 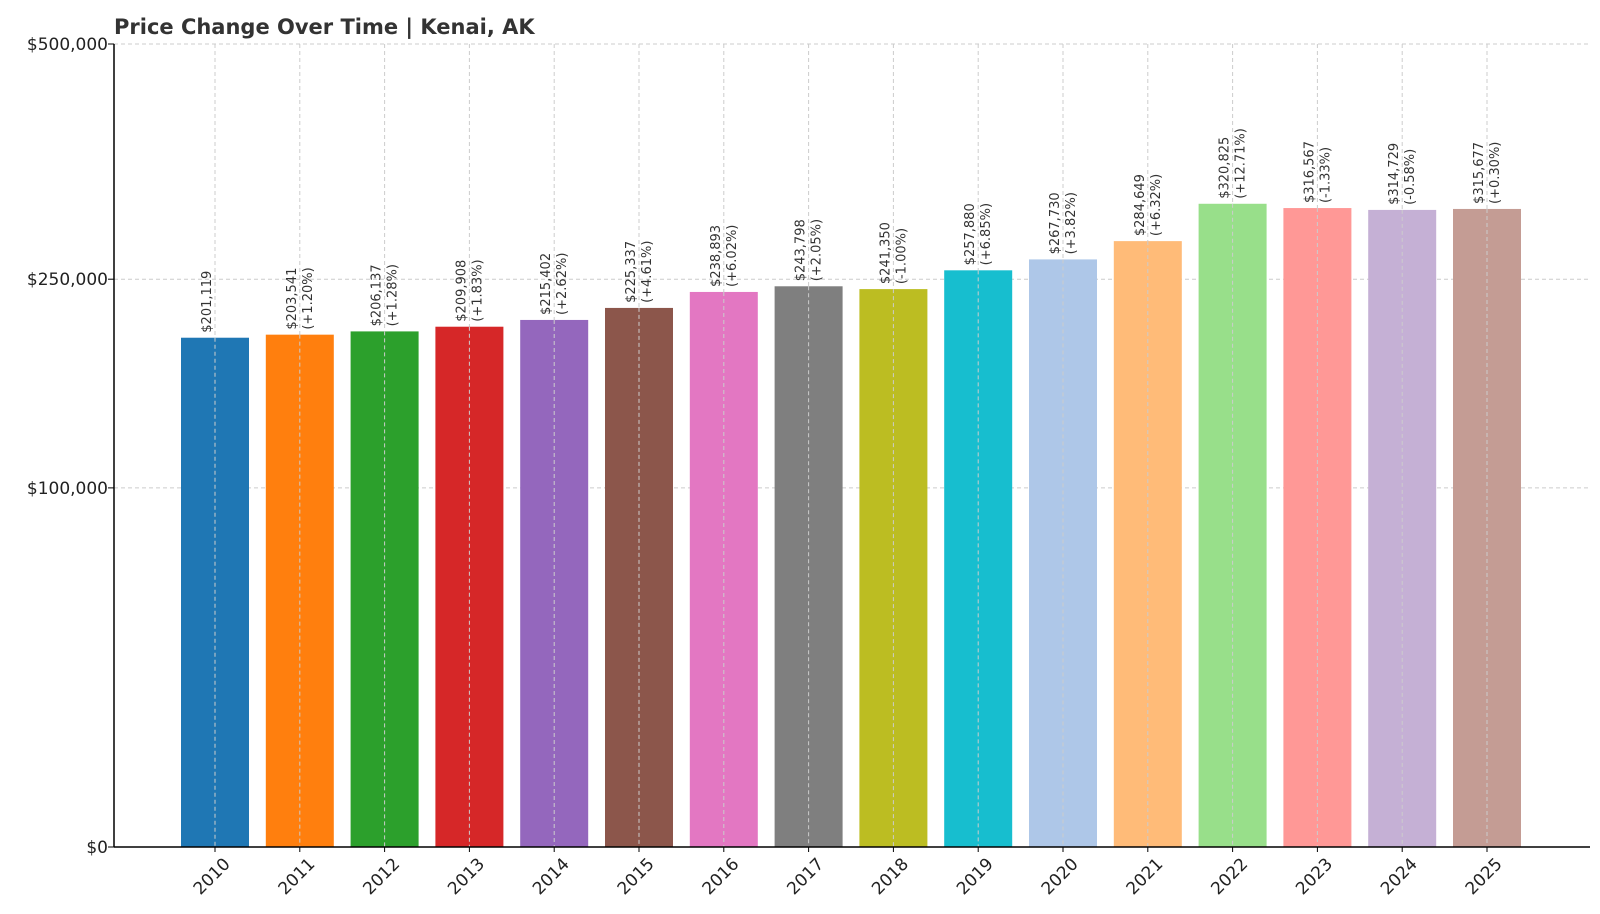 I want to click on data-label-change: (+6.32%), so click(x=1156, y=205).